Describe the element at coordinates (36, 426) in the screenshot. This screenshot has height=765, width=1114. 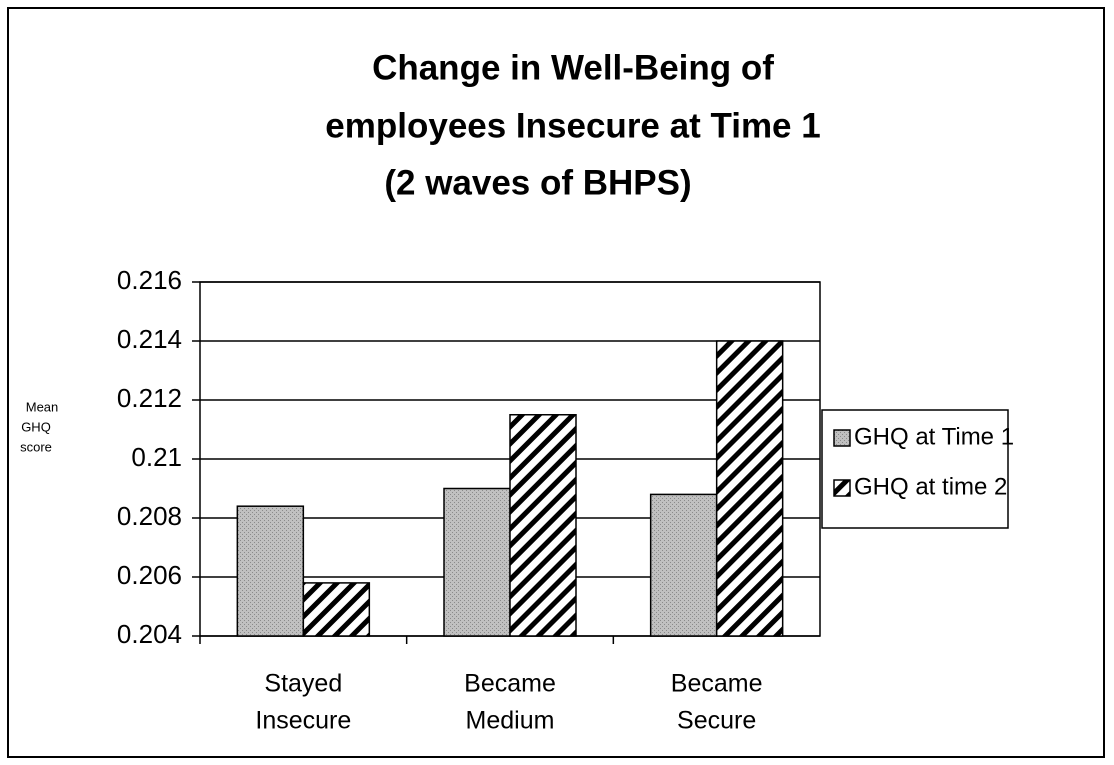
I see `y-axis-label: GHQ` at that location.